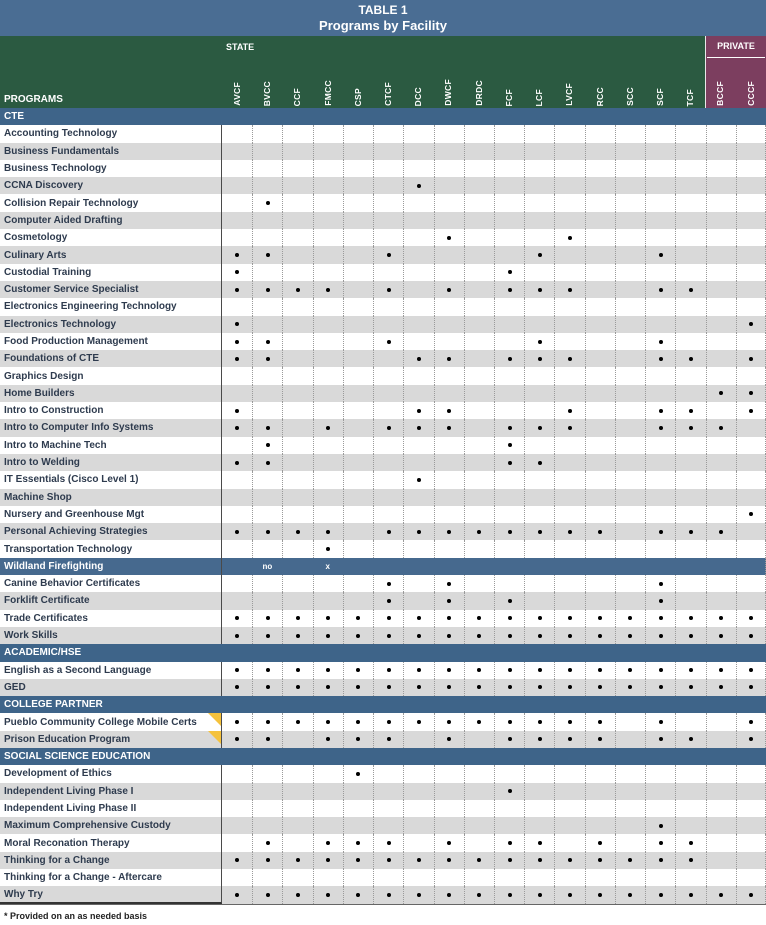 This screenshot has height=925, width=766. Describe the element at coordinates (111, 238) in the screenshot. I see `program-label: Cosmetology` at that location.